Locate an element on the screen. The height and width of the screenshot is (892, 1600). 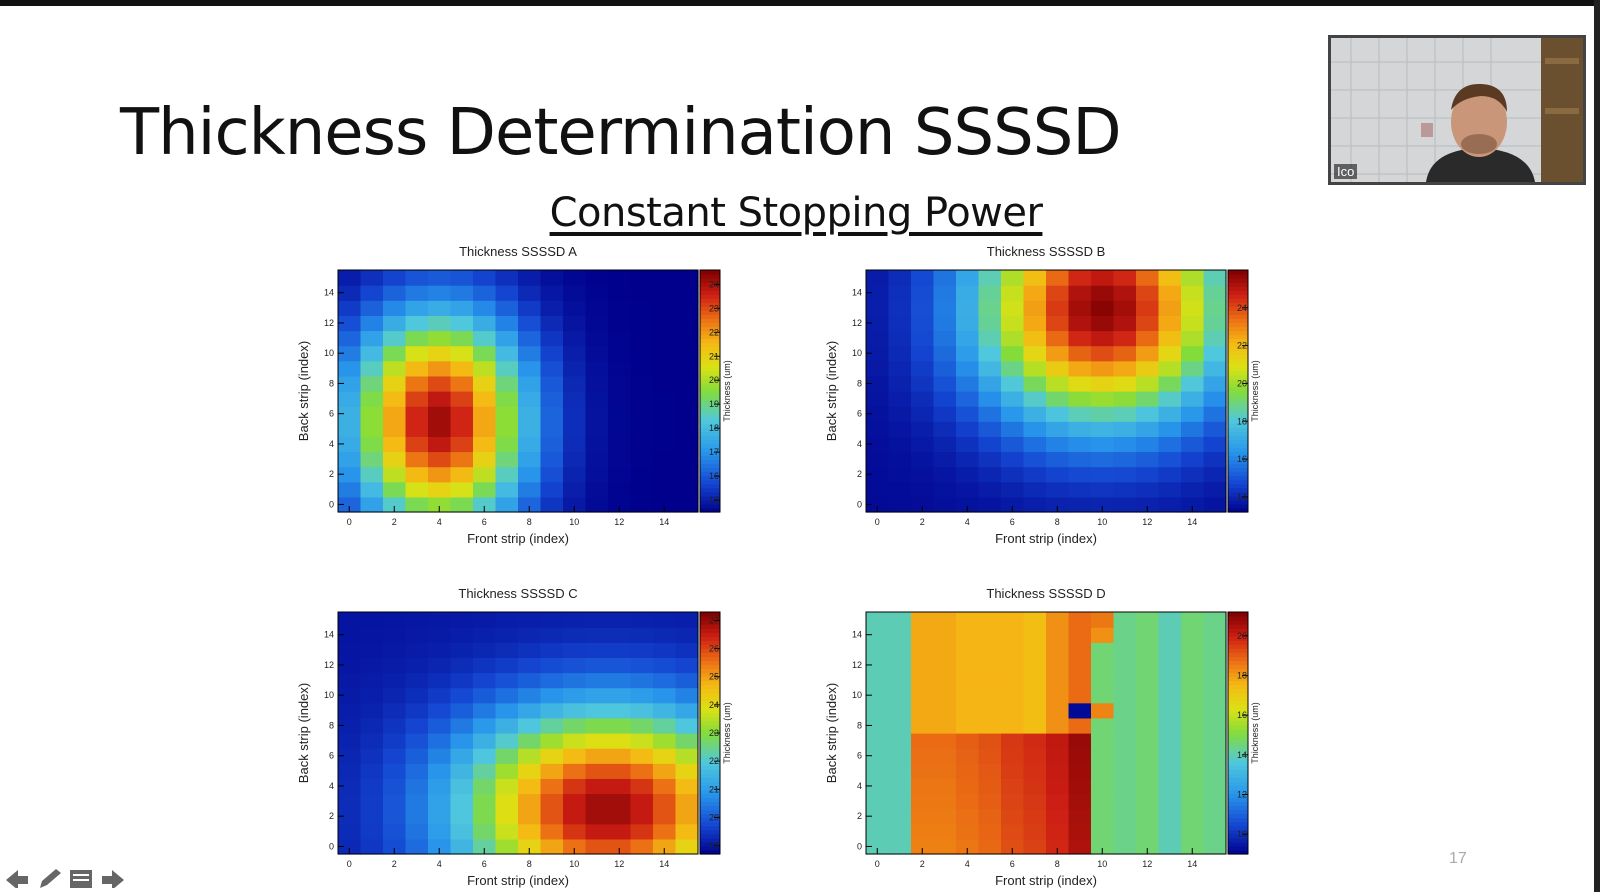
pen-icon is located at coordinates (49, 880).